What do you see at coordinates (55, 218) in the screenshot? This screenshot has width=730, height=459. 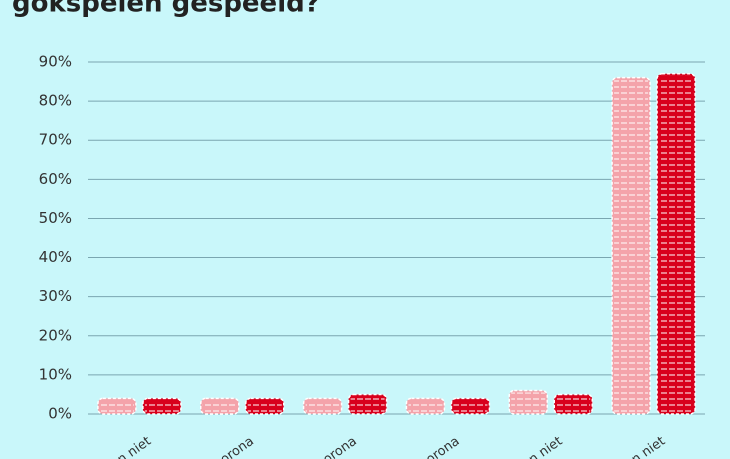 I see `y-tick-label: 50%` at bounding box center [55, 218].